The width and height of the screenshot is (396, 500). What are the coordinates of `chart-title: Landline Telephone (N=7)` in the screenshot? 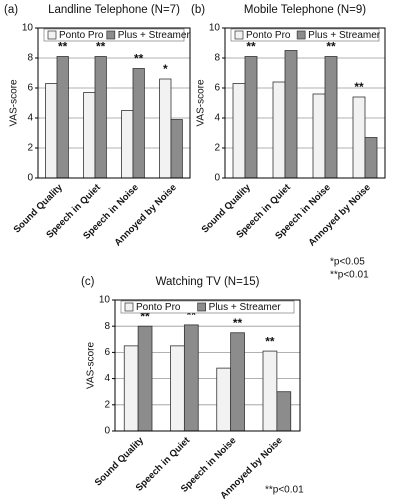 It's located at (114, 10).